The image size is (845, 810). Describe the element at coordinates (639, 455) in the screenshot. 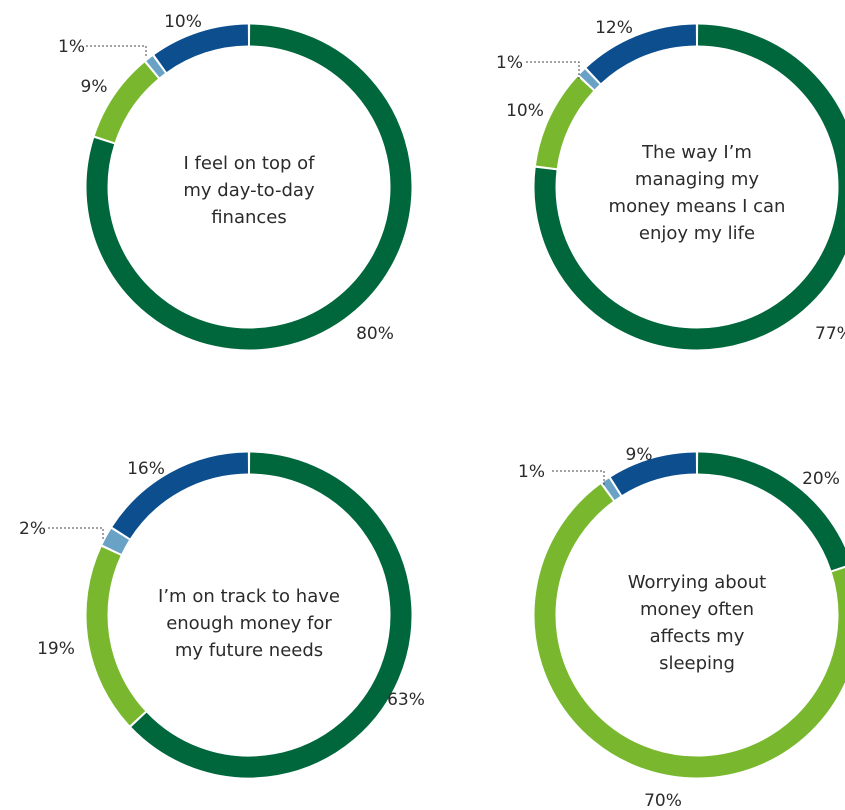

I see `data-label-dark-blue: 9%` at that location.